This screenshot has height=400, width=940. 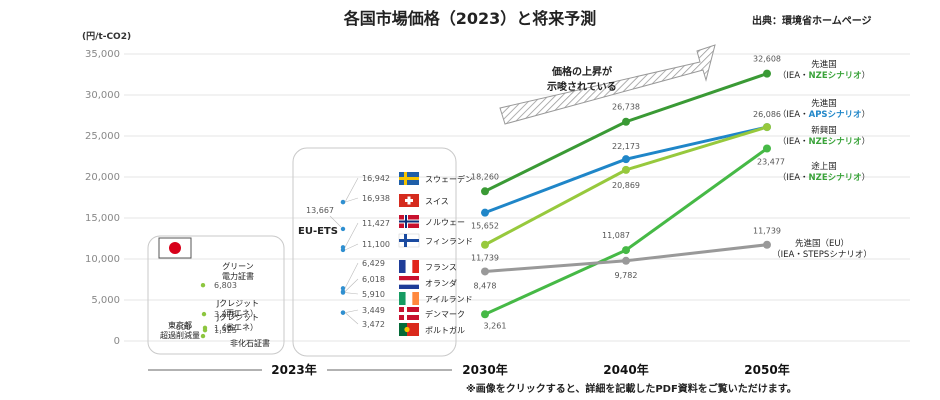 What do you see at coordinates (105, 300) in the screenshot?
I see `y-tick-label: 5,000` at bounding box center [105, 300].